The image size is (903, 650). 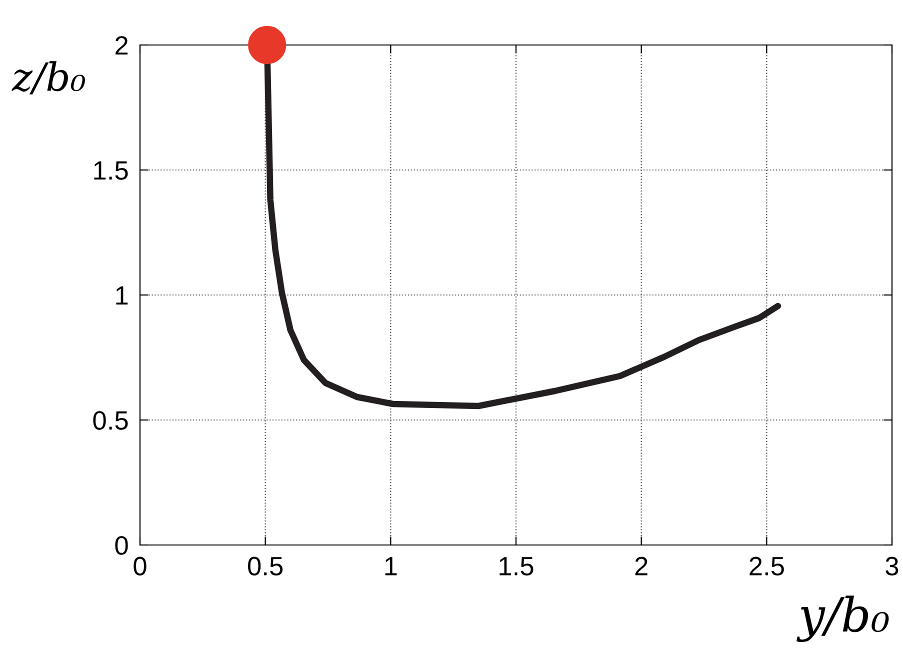 What do you see at coordinates (641, 566) in the screenshot?
I see `x-tick-label: 2` at bounding box center [641, 566].